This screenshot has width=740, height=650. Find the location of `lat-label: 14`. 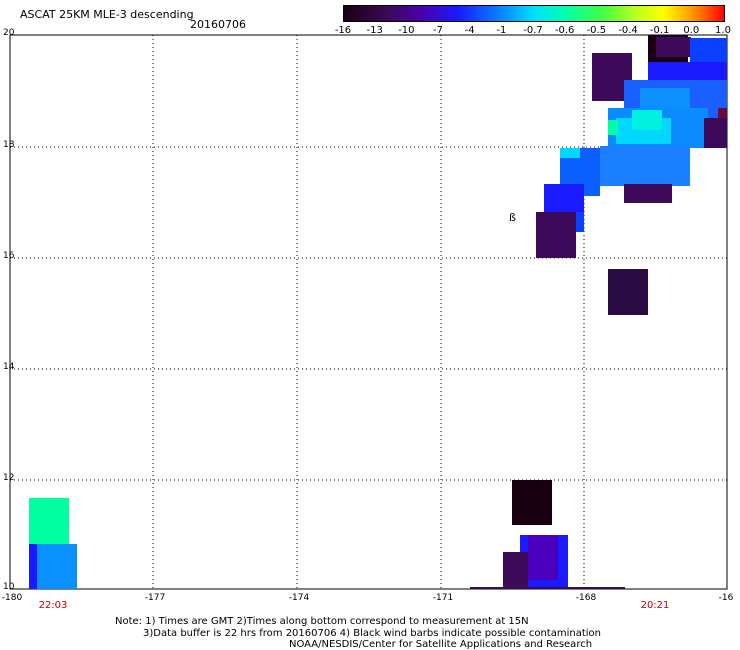

lat-label: 14 is located at coordinates (9, 367).